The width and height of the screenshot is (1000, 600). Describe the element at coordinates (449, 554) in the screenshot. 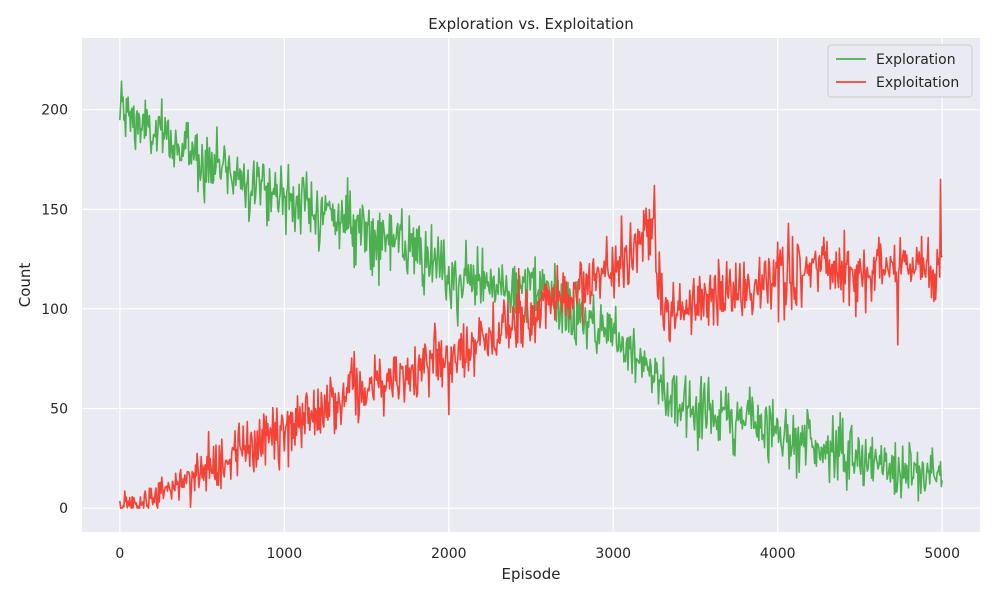

I see `x-tick-label: 2000` at that location.